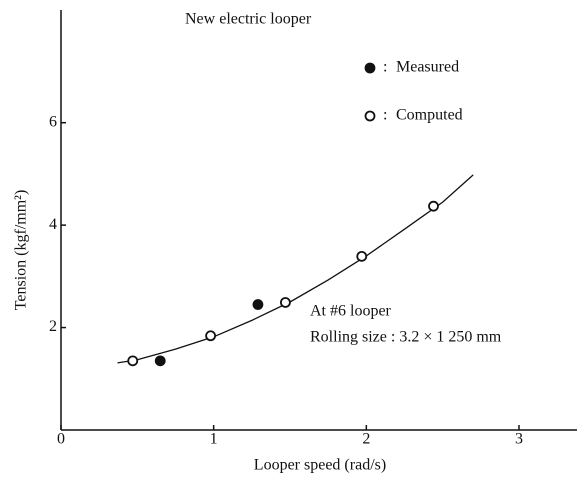 This screenshot has width=577, height=481. What do you see at coordinates (61, 439) in the screenshot?
I see `x-tick-label: 0` at bounding box center [61, 439].